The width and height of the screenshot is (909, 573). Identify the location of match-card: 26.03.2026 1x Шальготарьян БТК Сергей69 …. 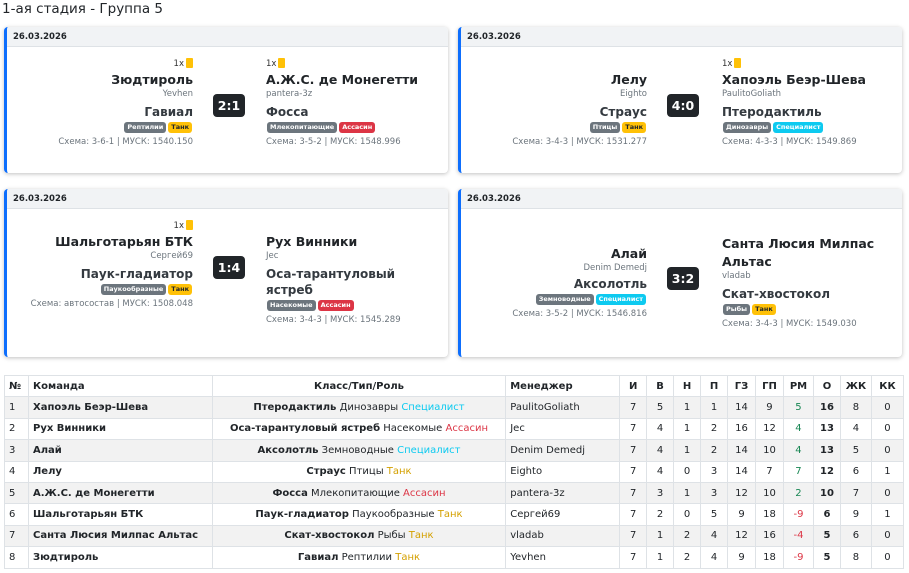
(226, 273).